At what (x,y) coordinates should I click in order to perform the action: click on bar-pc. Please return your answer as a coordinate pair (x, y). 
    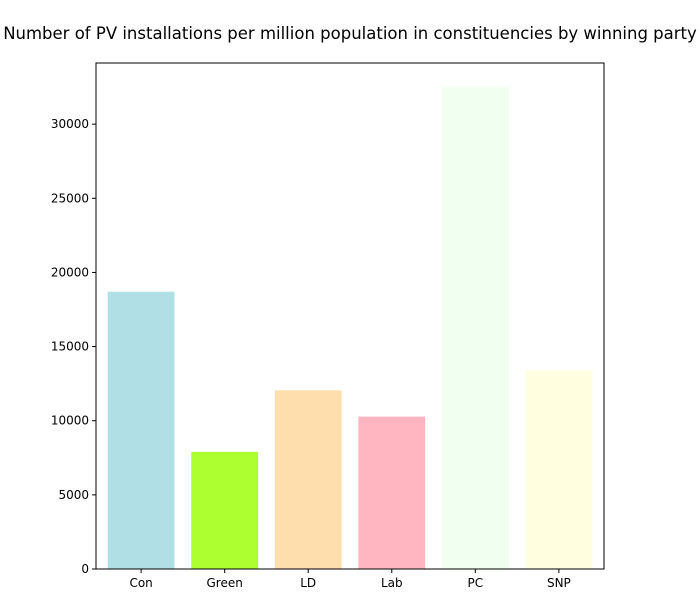
    Looking at the image, I should click on (475, 328).